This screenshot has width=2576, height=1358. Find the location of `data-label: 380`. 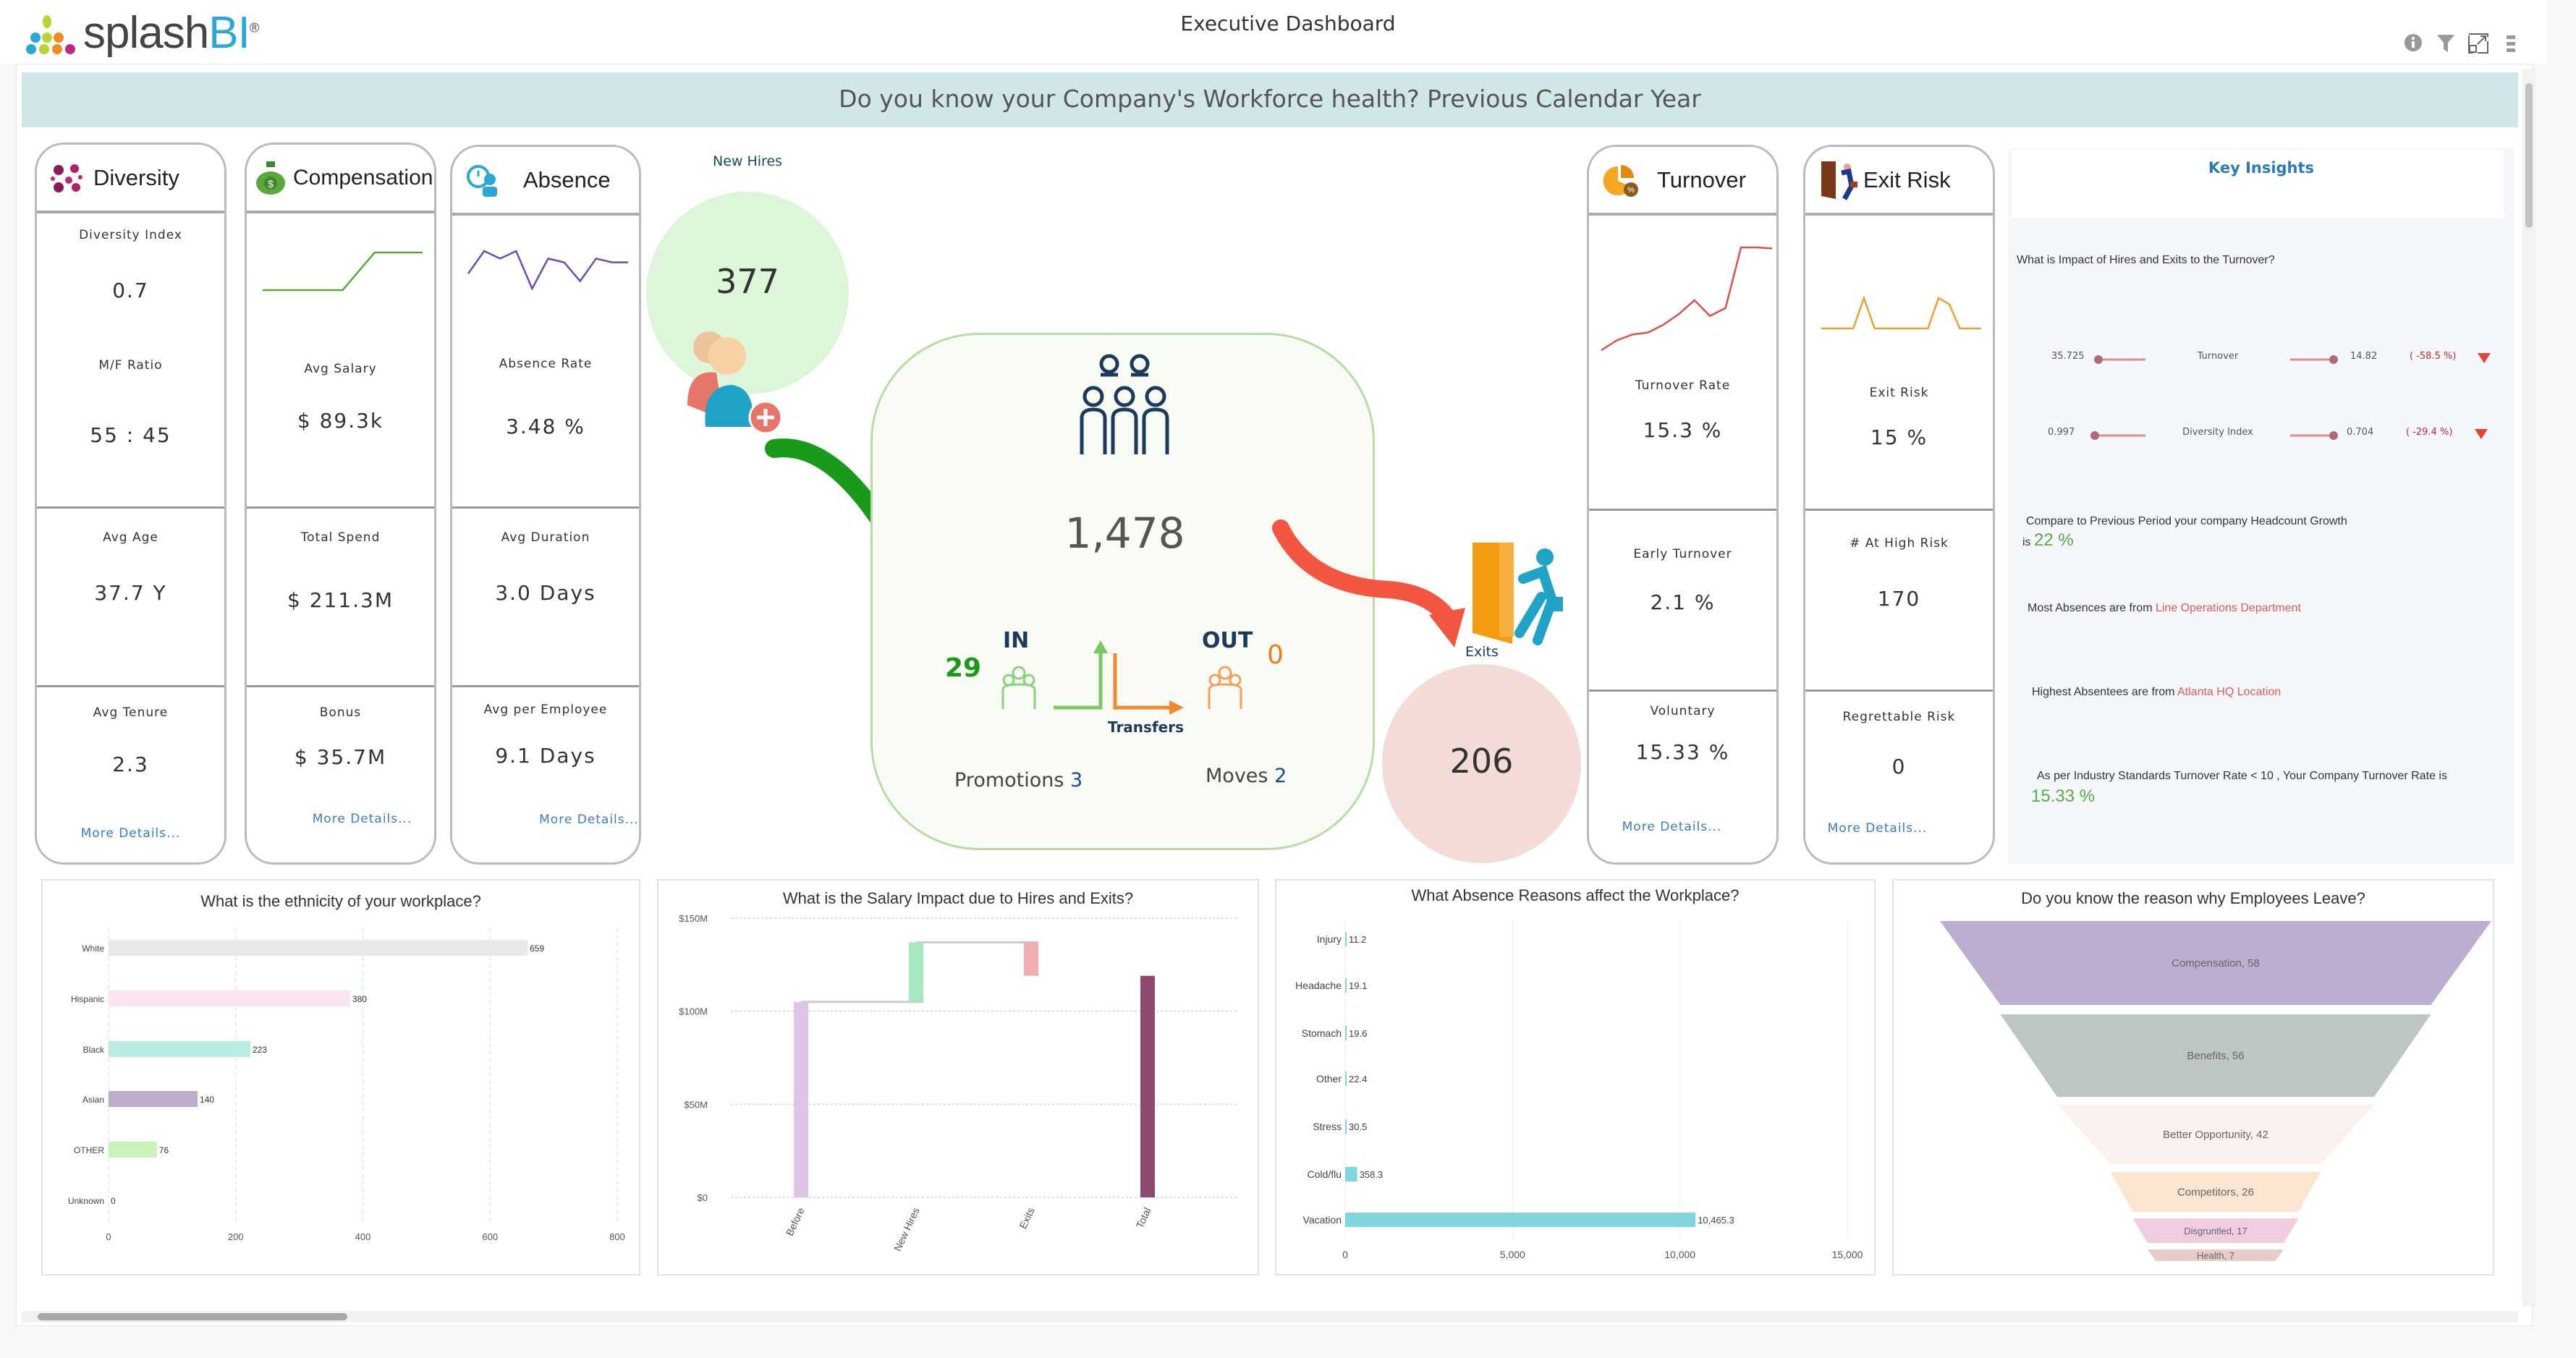

data-label: 380 is located at coordinates (359, 999).